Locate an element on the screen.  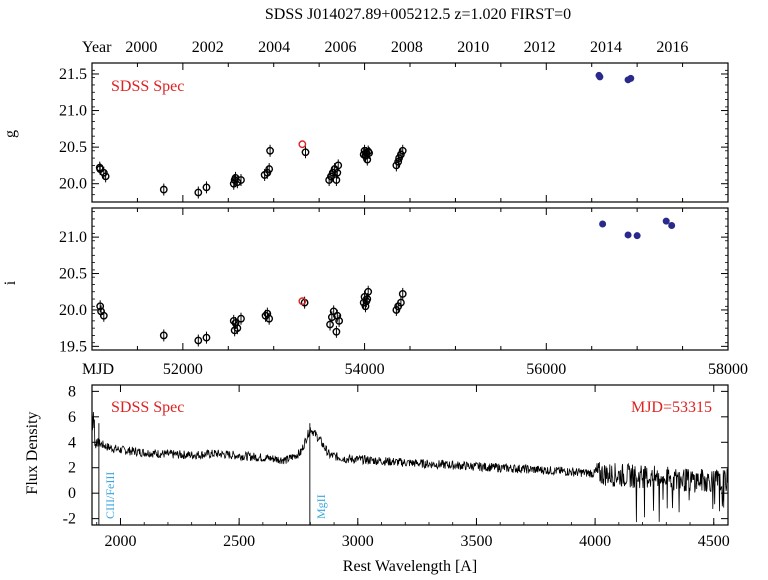
x-tick-label: 4500 is located at coordinates (714, 541).